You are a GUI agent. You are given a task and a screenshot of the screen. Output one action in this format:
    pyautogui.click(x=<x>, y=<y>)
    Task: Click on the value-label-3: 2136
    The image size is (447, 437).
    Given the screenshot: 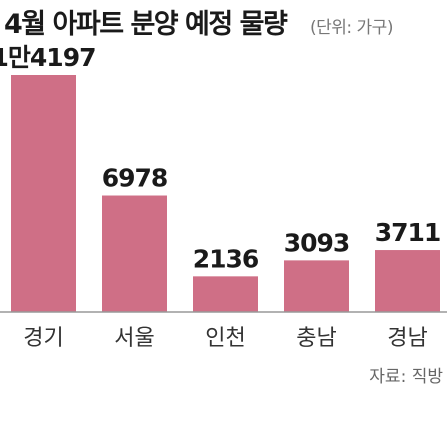 What is the action you would take?
    pyautogui.click(x=226, y=258)
    